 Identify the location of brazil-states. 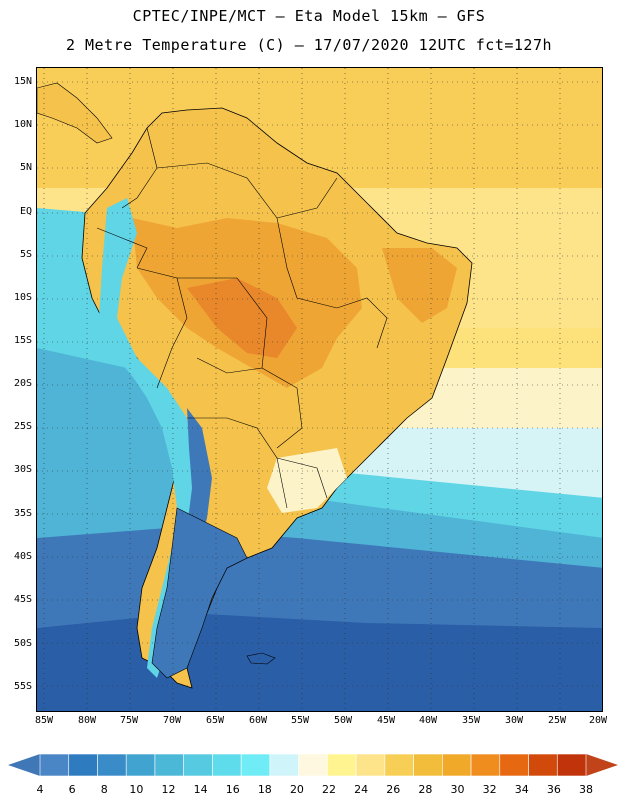
(332, 283).